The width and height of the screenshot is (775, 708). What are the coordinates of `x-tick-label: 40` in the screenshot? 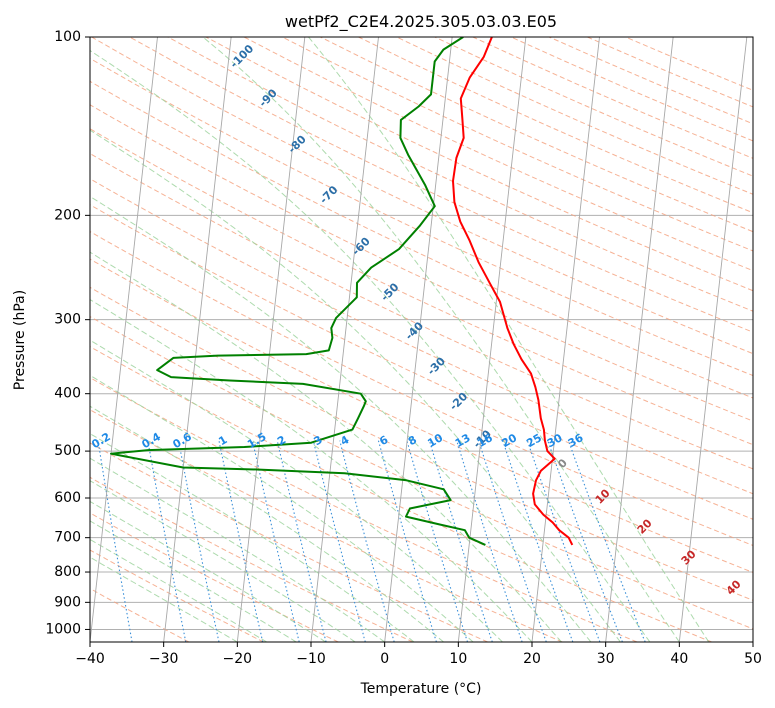 It's located at (679, 659).